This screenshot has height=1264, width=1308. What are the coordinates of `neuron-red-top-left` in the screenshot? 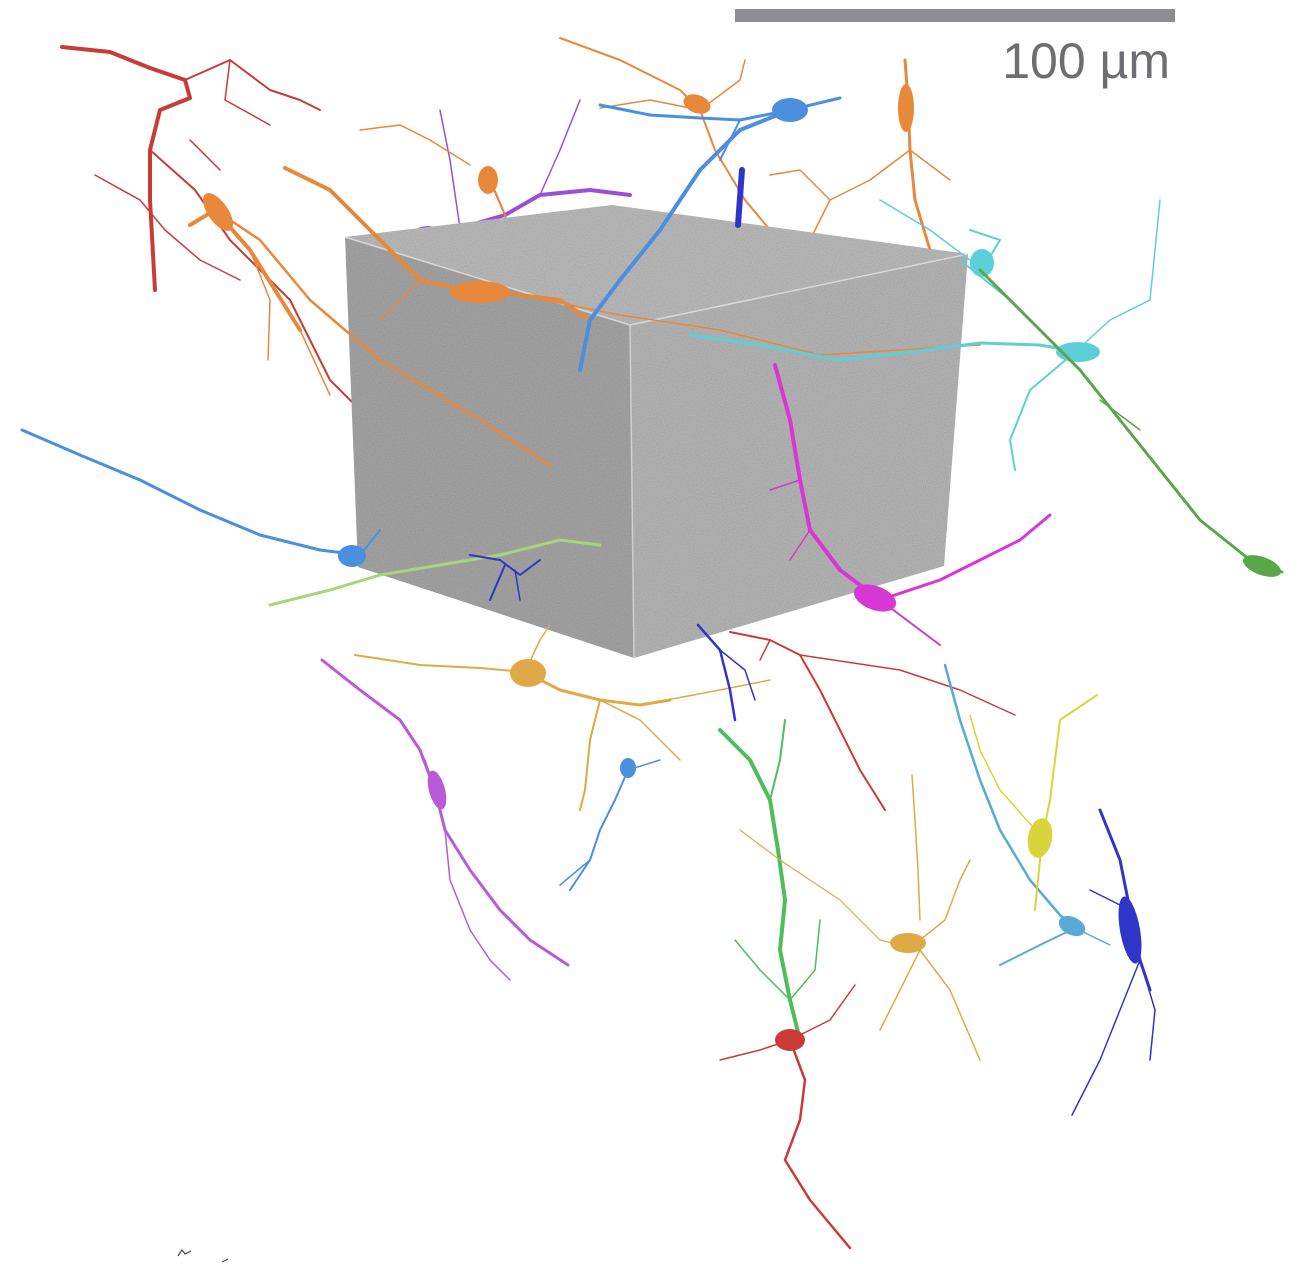 It's located at (260, 273).